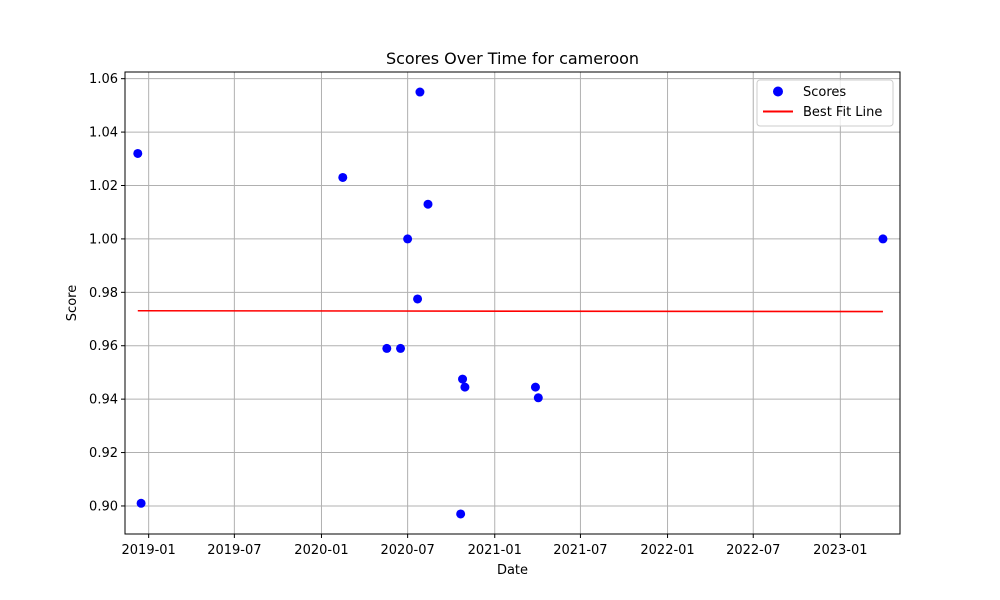 The height and width of the screenshot is (600, 1000). I want to click on y-tick-label: 0.92, so click(103, 453).